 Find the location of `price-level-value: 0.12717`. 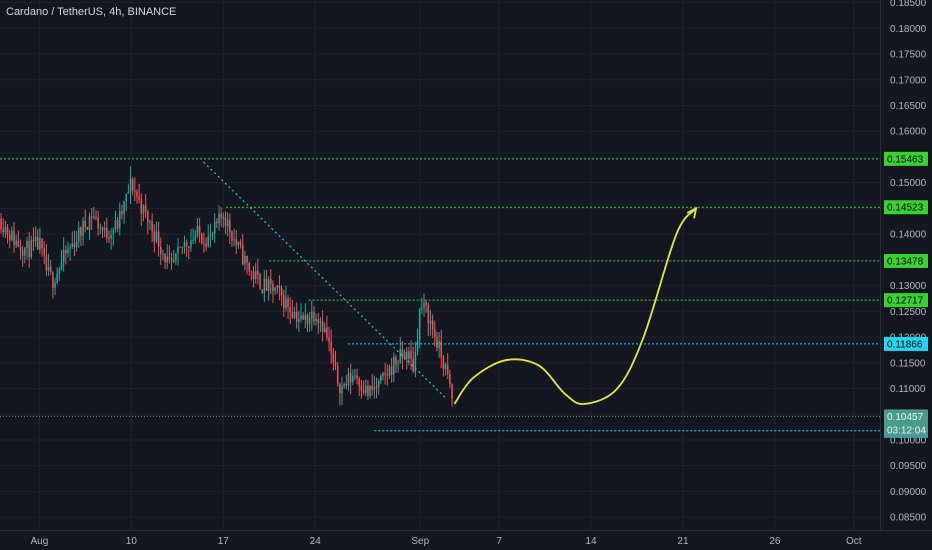

price-level-value: 0.12717 is located at coordinates (905, 301).